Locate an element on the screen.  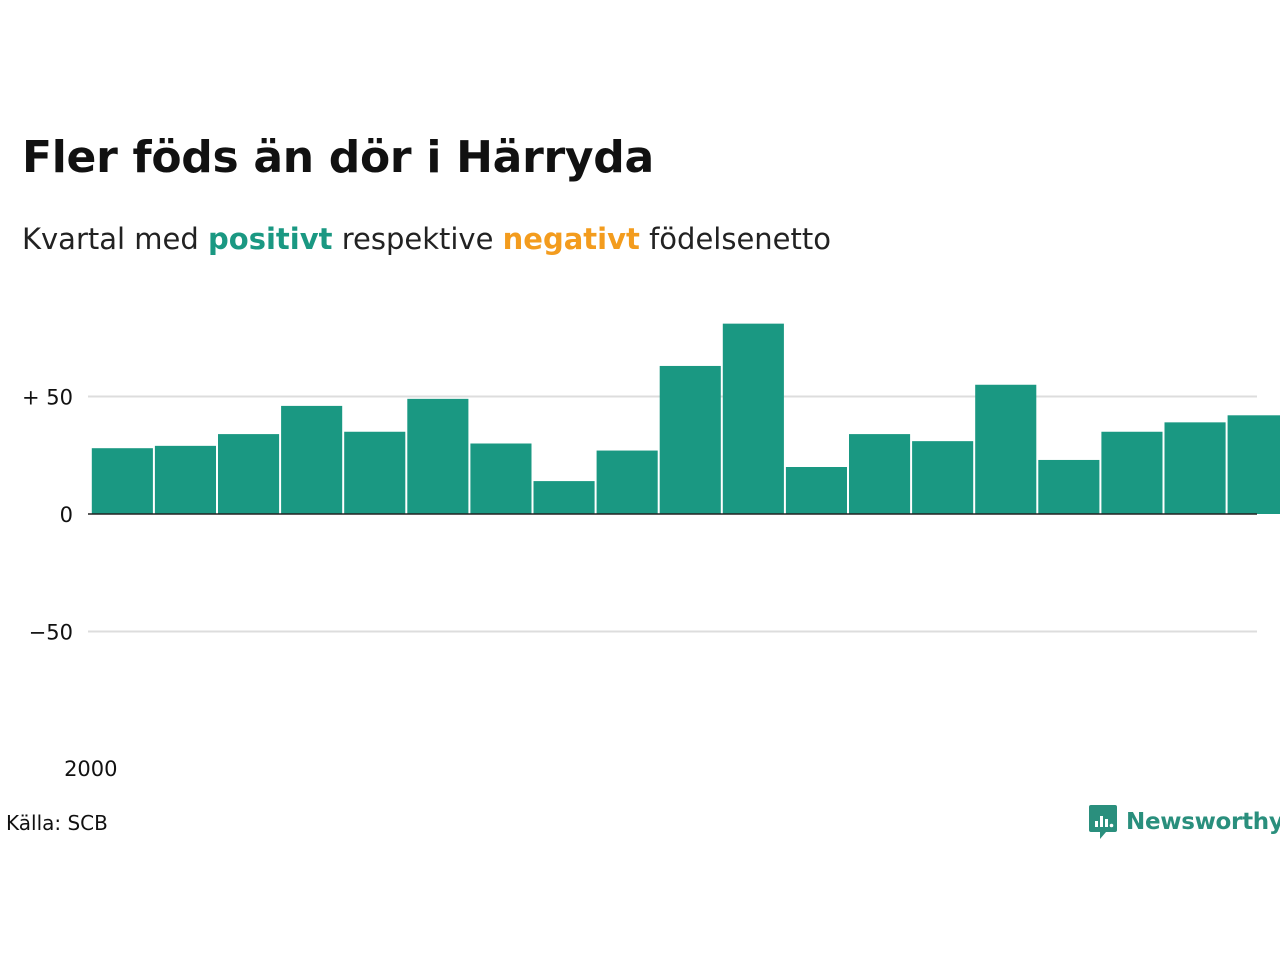
newsworthy-logo: Newsworthy is located at coordinates (1184, 822).